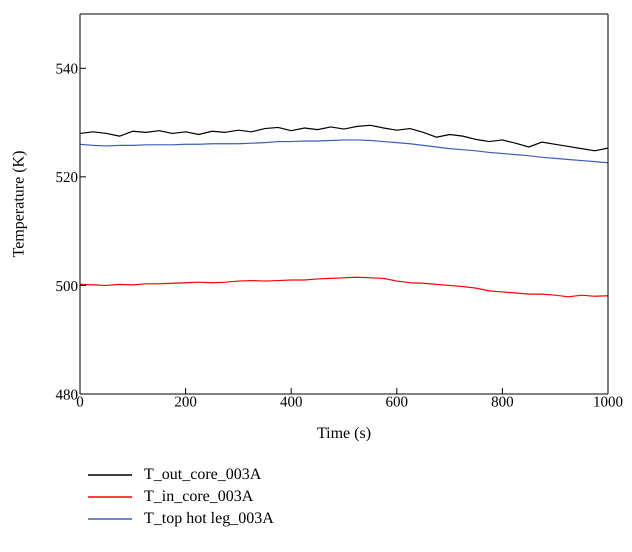 The height and width of the screenshot is (552, 632). I want to click on x-tick-label: 800, so click(502, 402).